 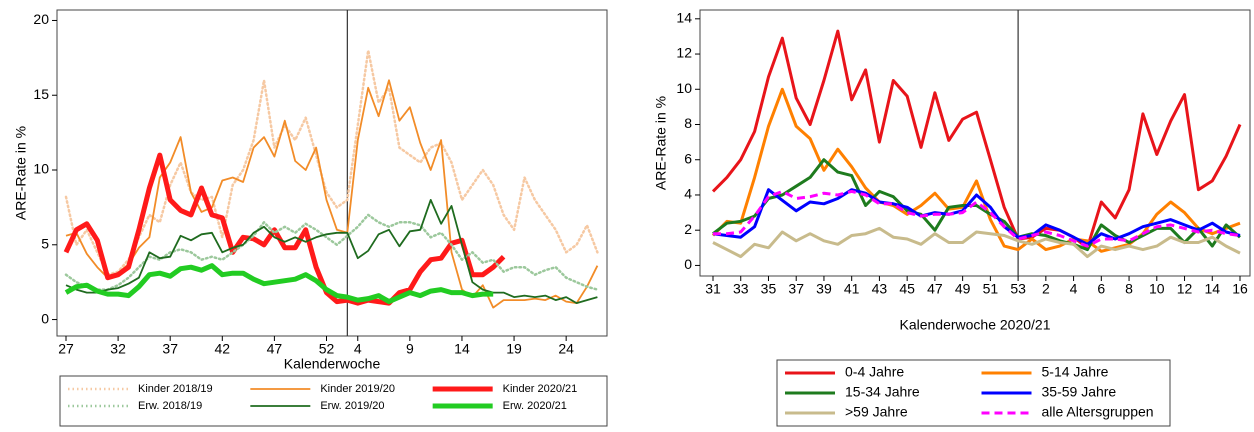 What do you see at coordinates (1079, 392) in the screenshot?
I see `legend-label: 35-59 Jahre` at bounding box center [1079, 392].